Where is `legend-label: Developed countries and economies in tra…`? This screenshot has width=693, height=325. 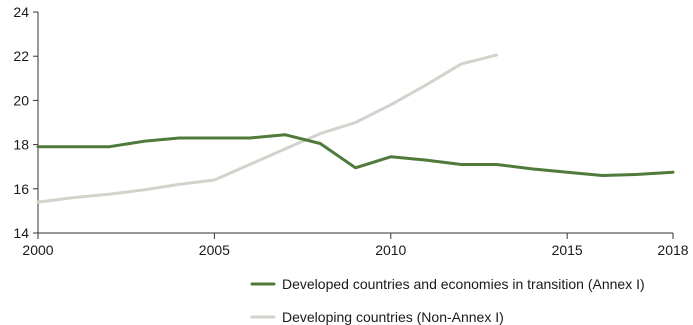
legend-label: Developed countries and economies in tra… is located at coordinates (463, 284).